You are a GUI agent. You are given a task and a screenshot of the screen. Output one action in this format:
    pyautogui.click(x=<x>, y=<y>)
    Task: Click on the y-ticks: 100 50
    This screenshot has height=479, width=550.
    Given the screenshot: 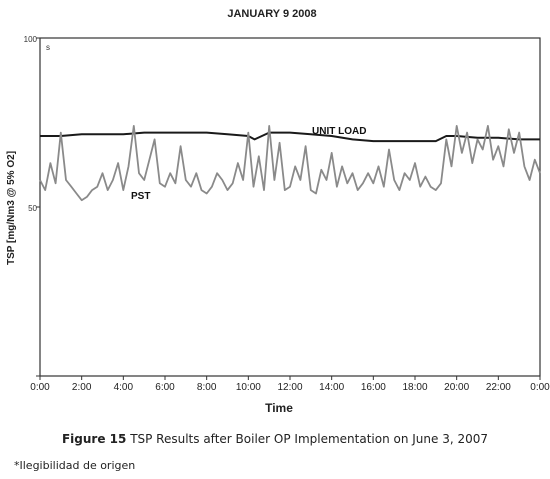 What is the action you would take?
    pyautogui.click(x=32, y=206)
    